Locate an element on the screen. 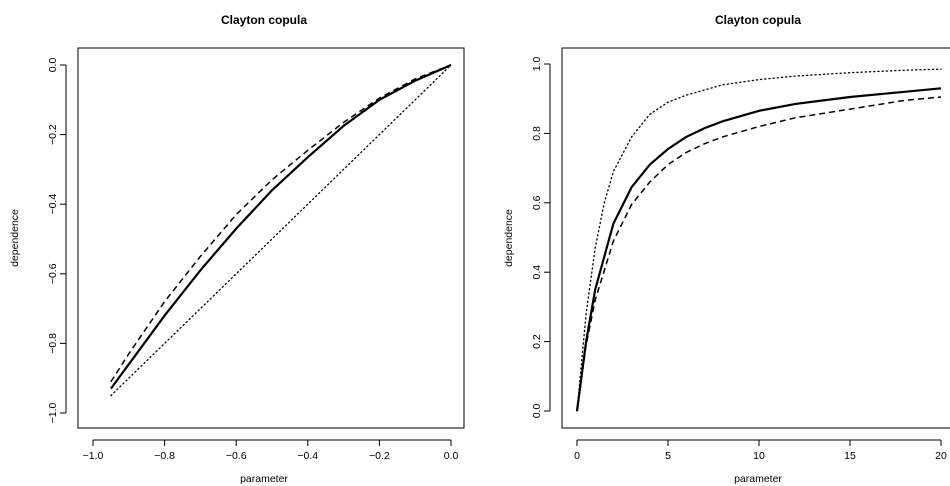 Image resolution: width=950 pixels, height=486 pixels. chart-left-ylabel: dependence is located at coordinates (15, 238).